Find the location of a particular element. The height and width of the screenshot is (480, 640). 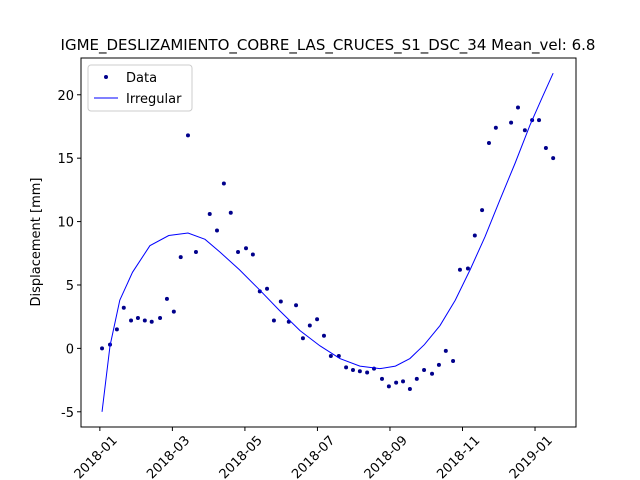

x-tick-label: 2018-11 is located at coordinates (458, 456).